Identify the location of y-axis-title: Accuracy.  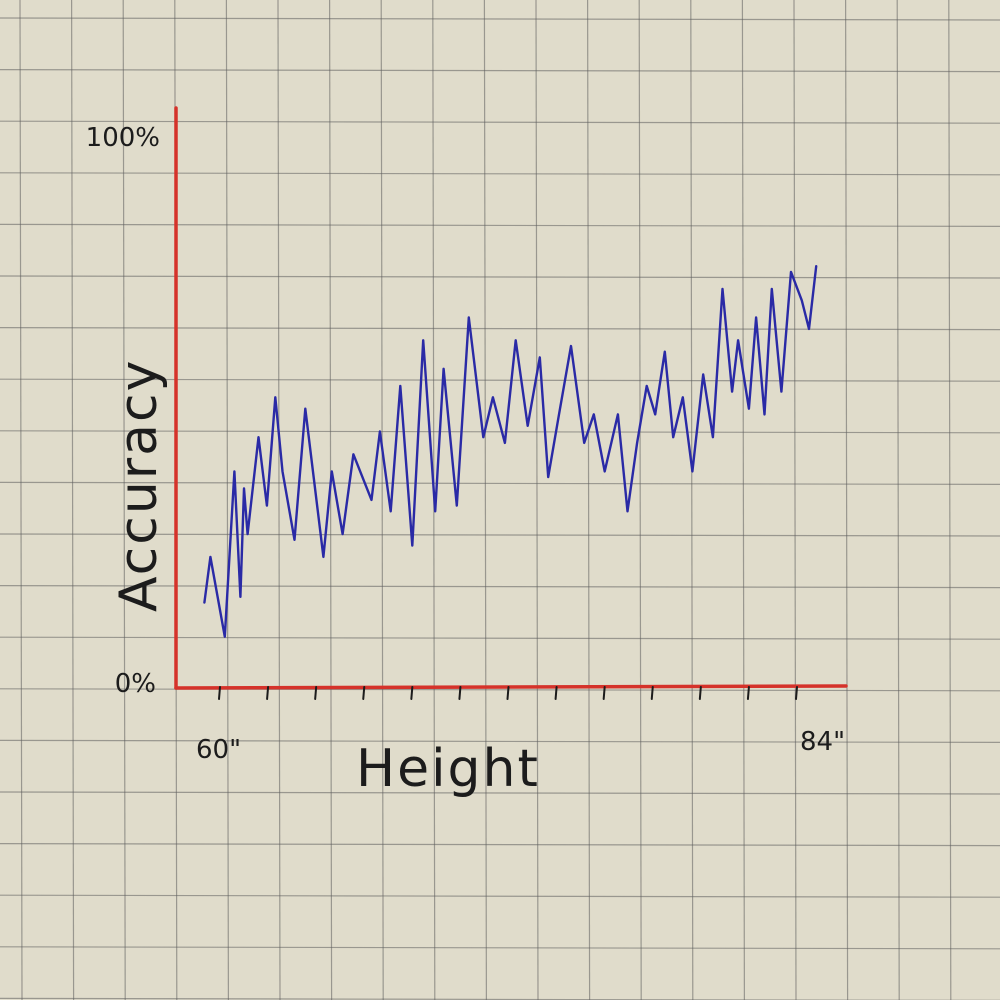
(139, 485).